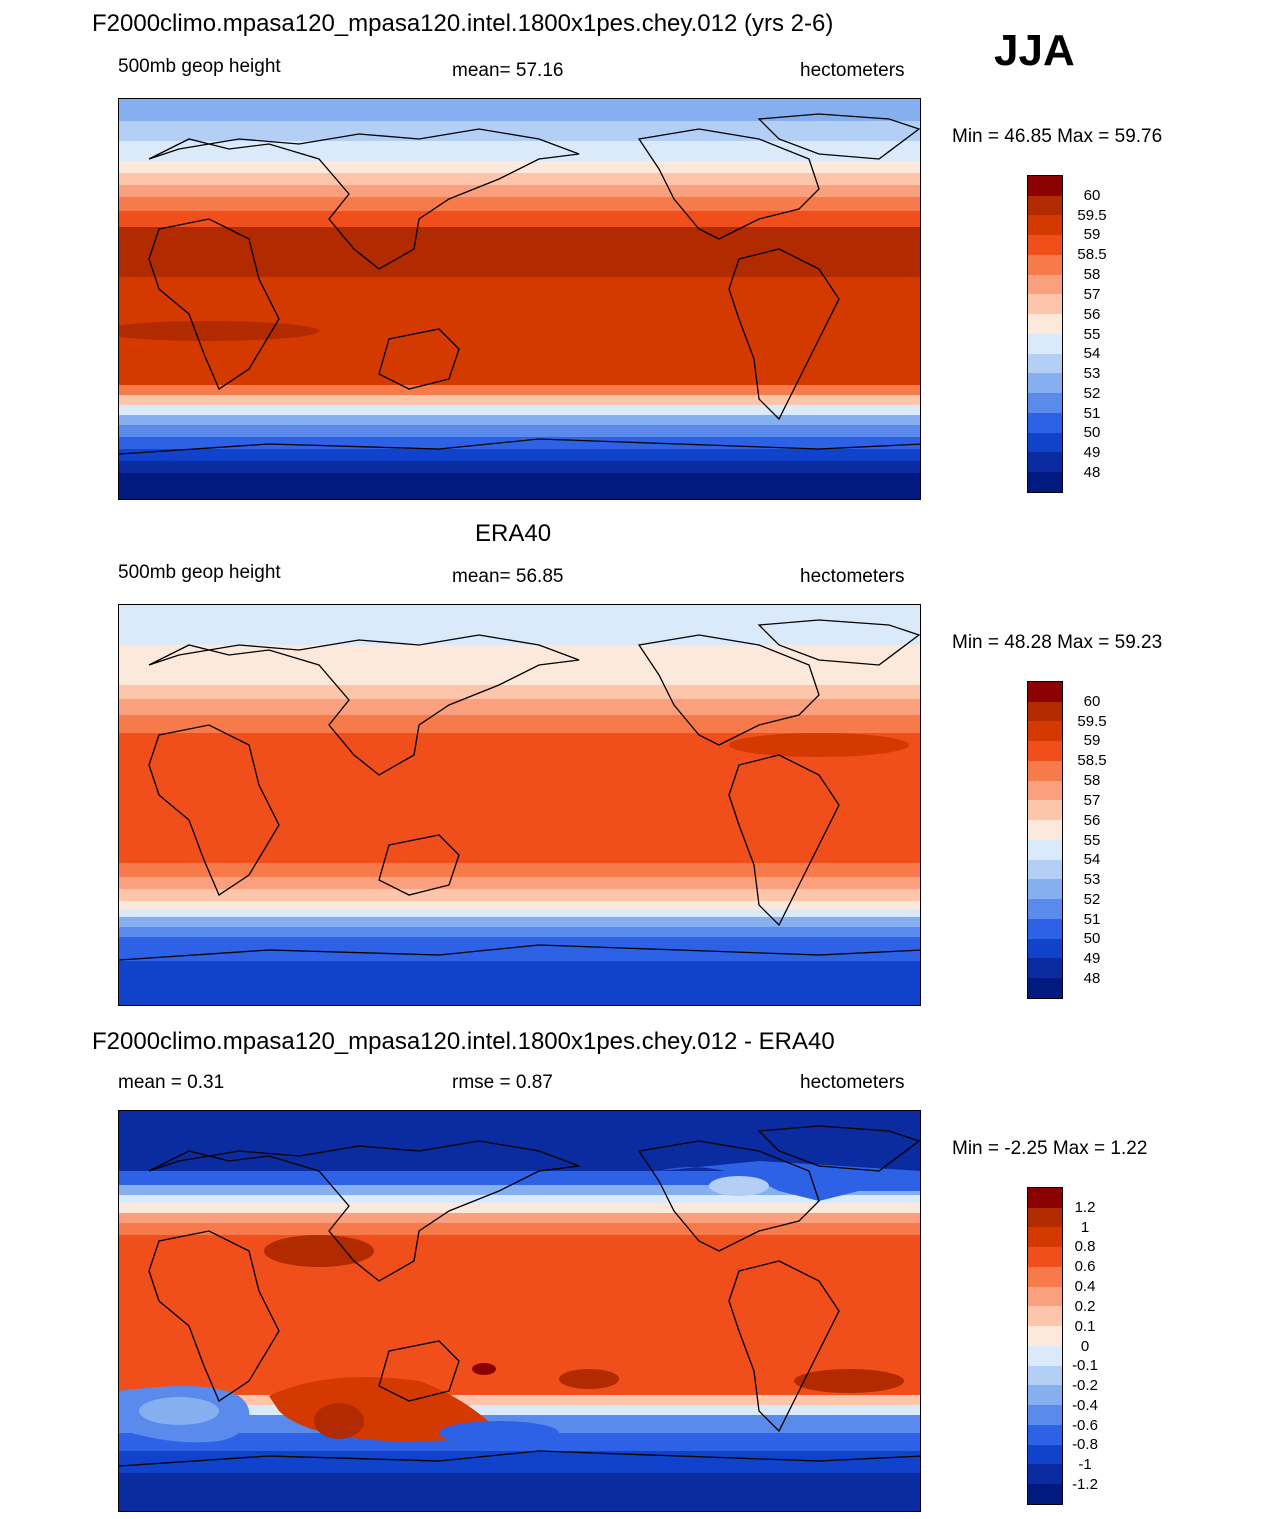 Image resolution: width=1285 pixels, height=1519 pixels. What do you see at coordinates (1085, 1365) in the screenshot?
I see `panel3-tick: -0.1` at bounding box center [1085, 1365].